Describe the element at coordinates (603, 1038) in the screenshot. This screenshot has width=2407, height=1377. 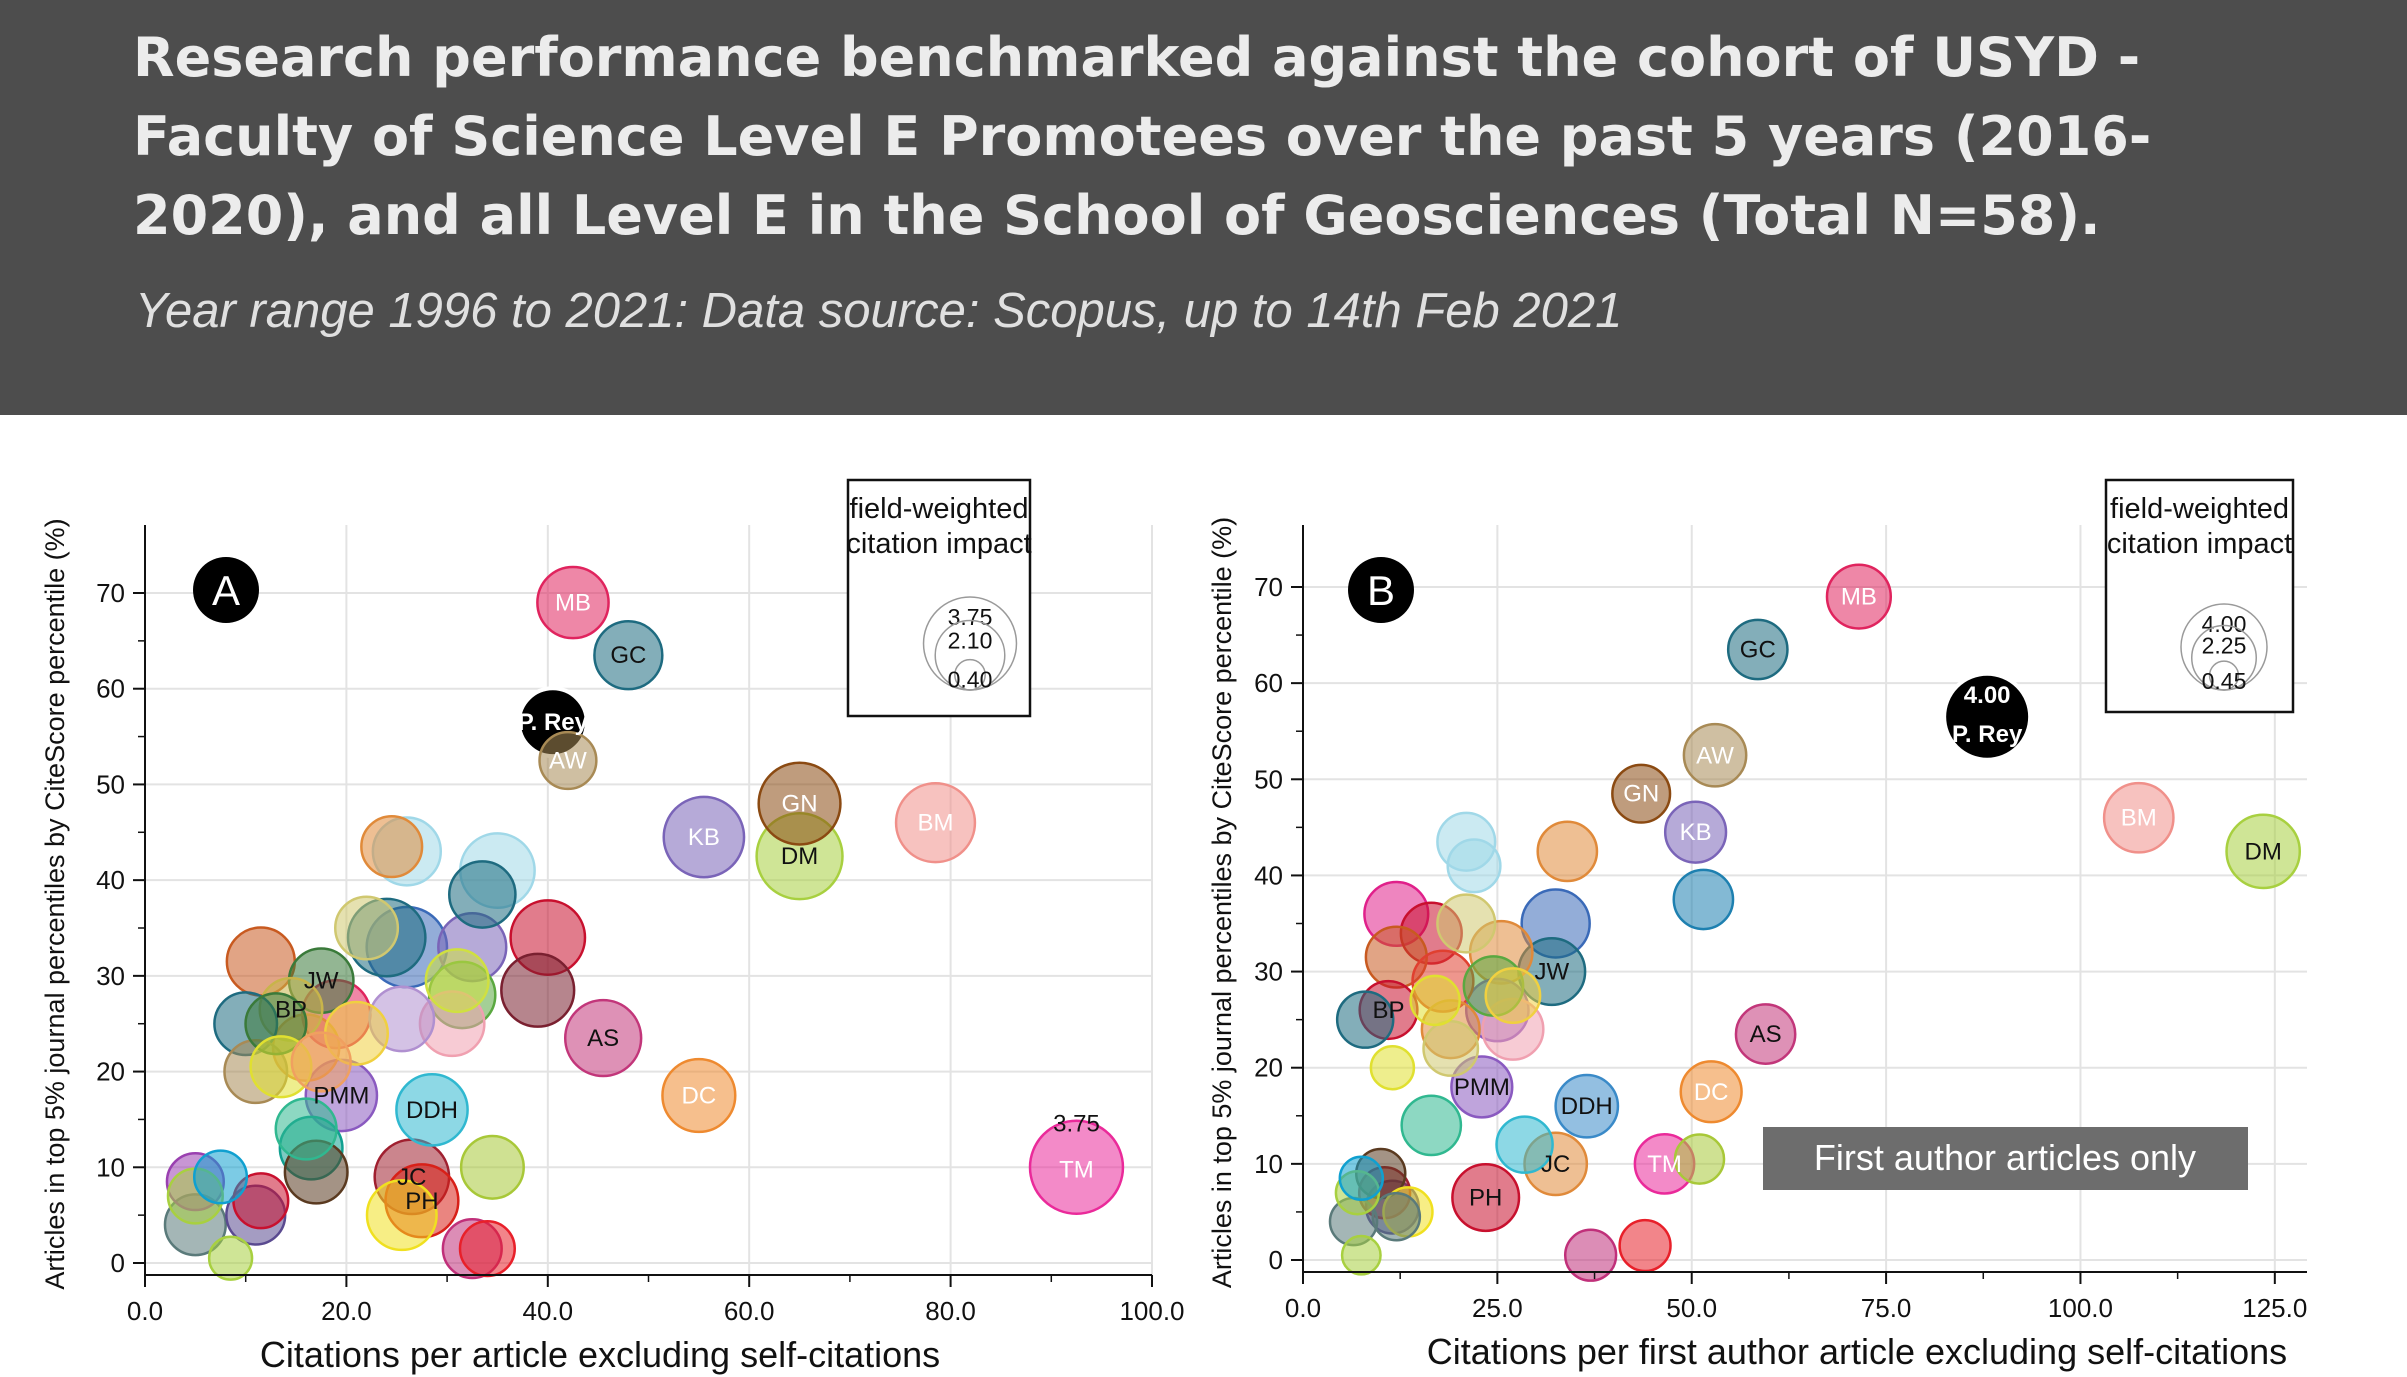
I see `bubble-label: AS` at that location.